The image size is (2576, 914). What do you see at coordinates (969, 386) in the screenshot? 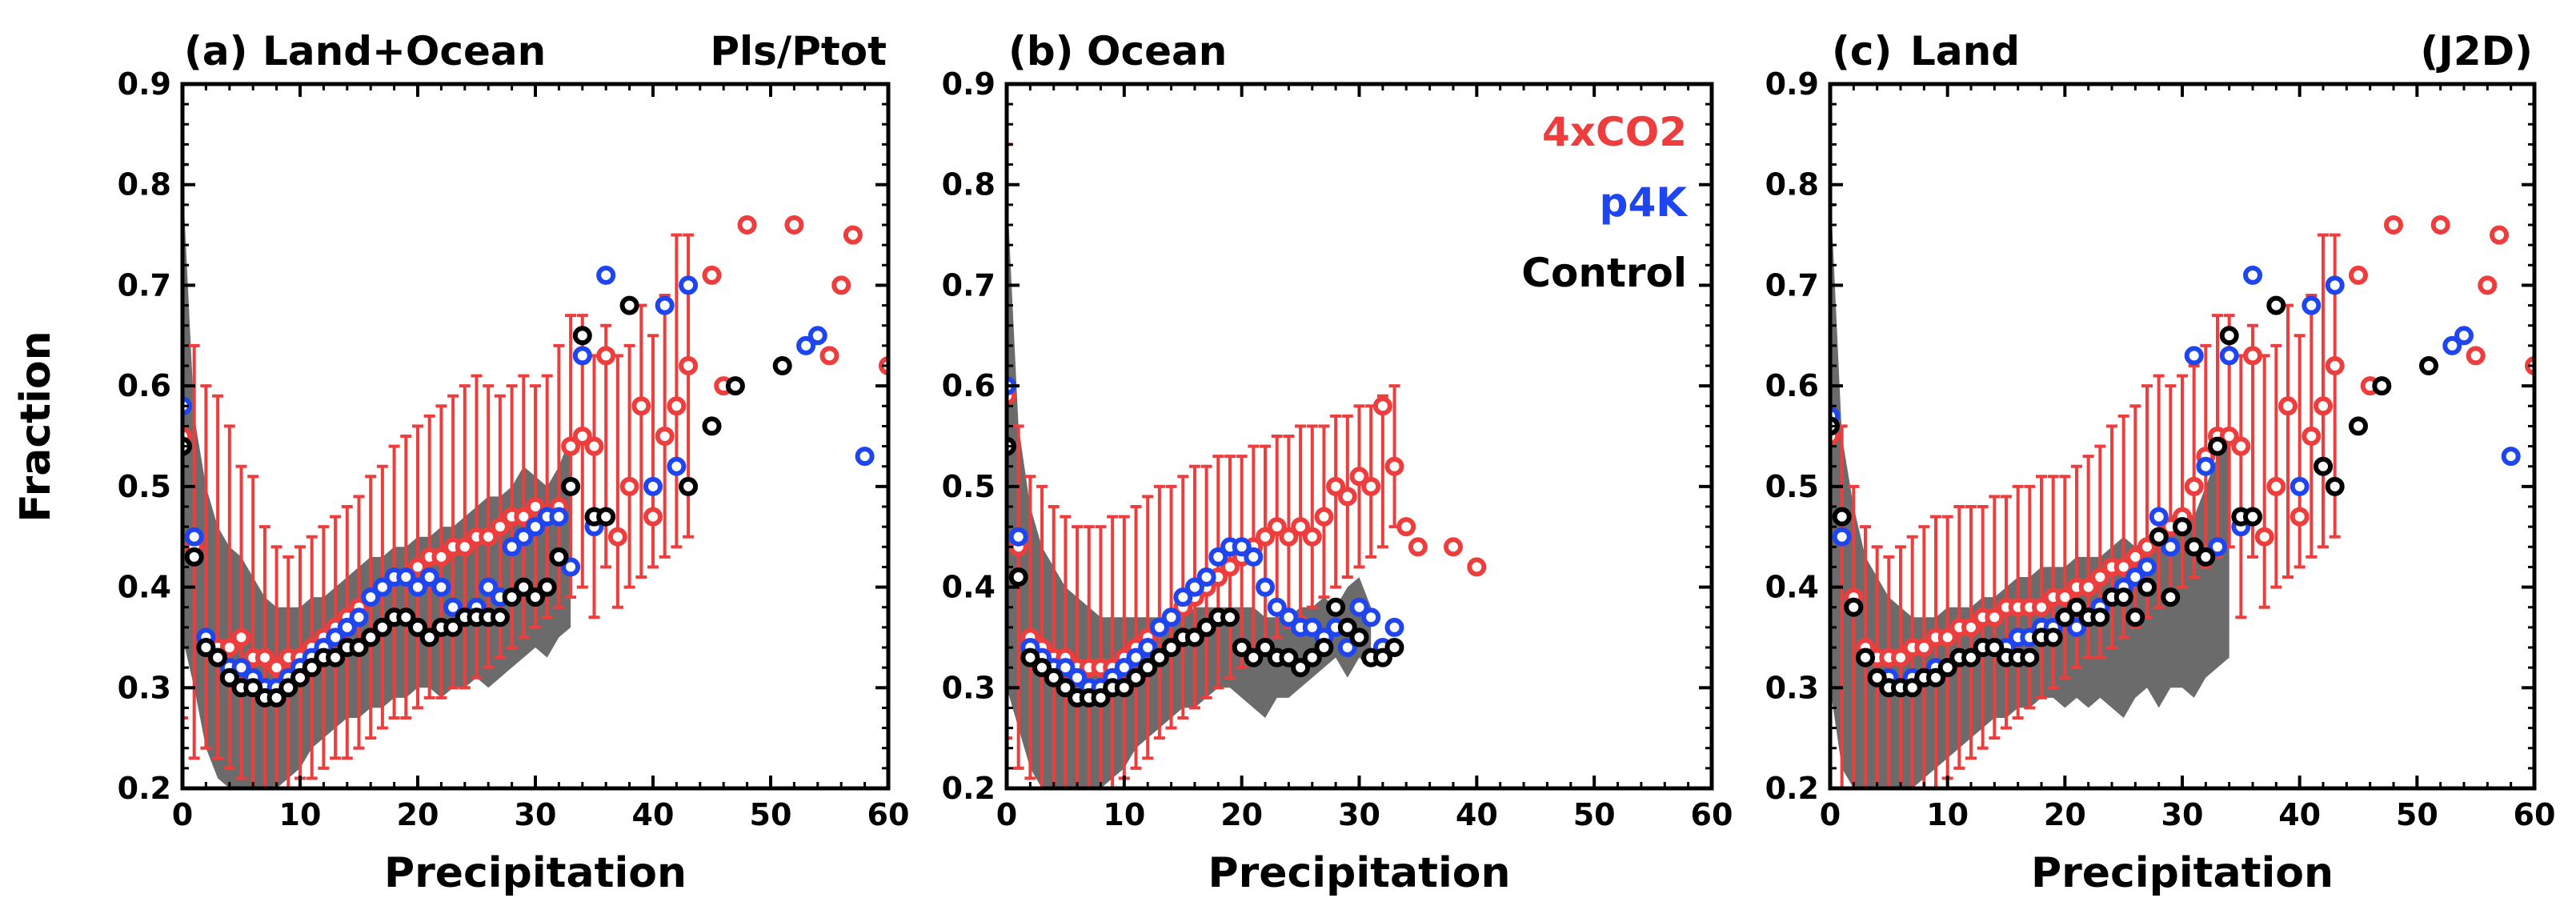
I see `y-tick-label: 0.6` at bounding box center [969, 386].